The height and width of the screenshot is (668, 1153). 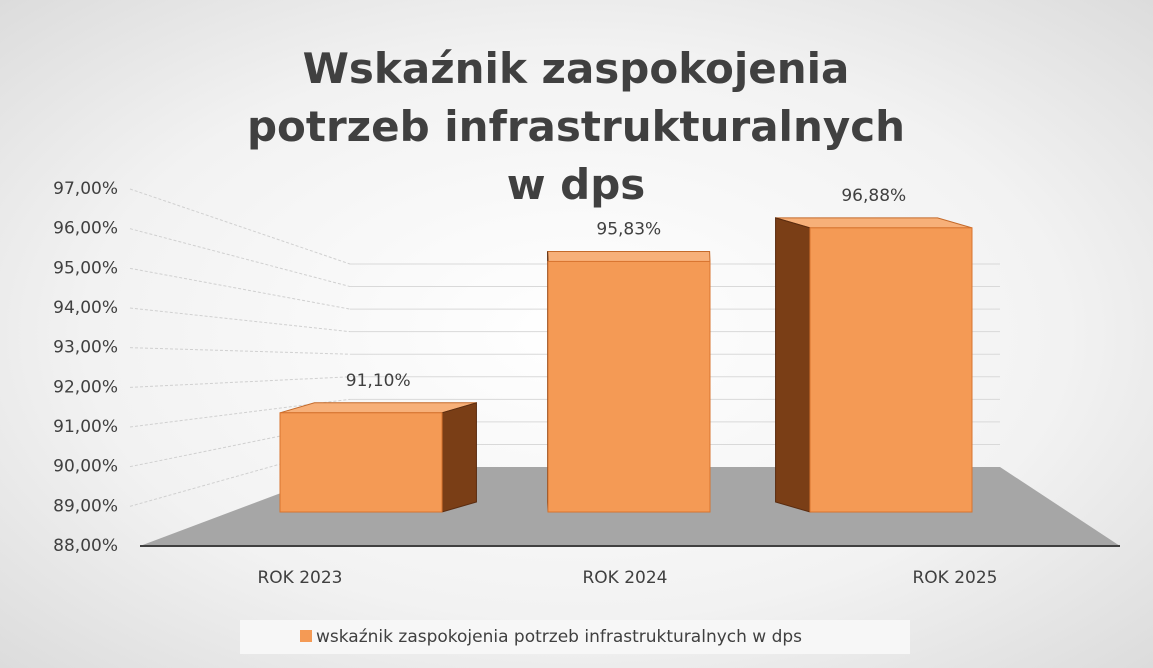 I want to click on data-label: 91,10%, so click(x=378, y=381).